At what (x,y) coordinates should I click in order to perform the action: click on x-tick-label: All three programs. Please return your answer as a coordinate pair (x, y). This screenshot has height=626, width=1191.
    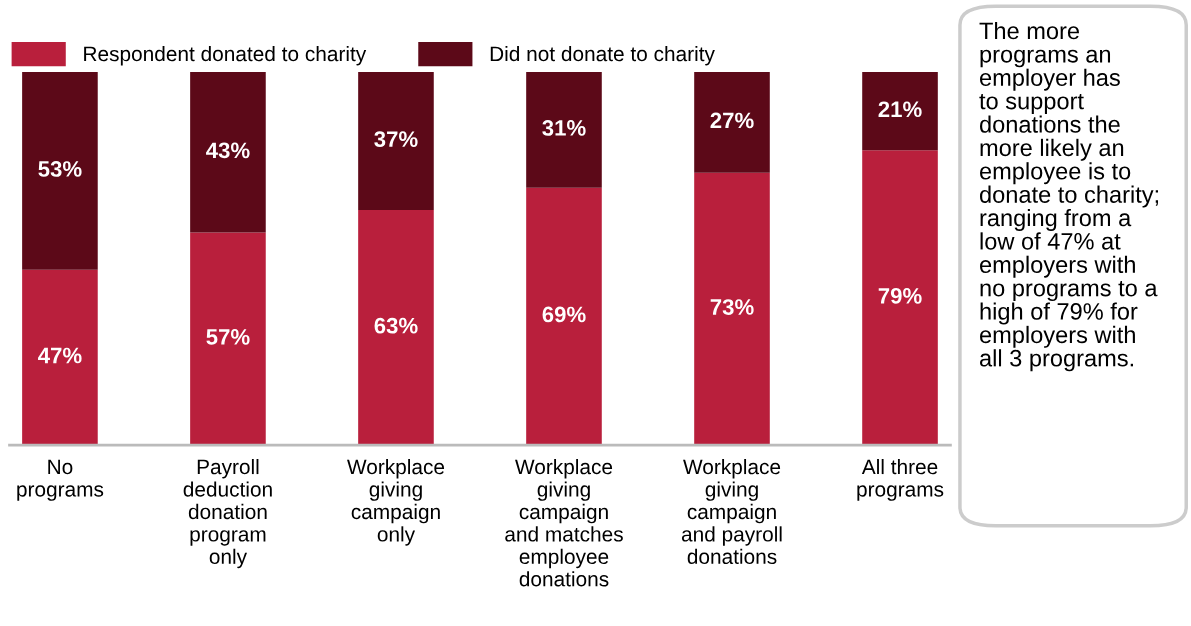
    Looking at the image, I should click on (900, 479).